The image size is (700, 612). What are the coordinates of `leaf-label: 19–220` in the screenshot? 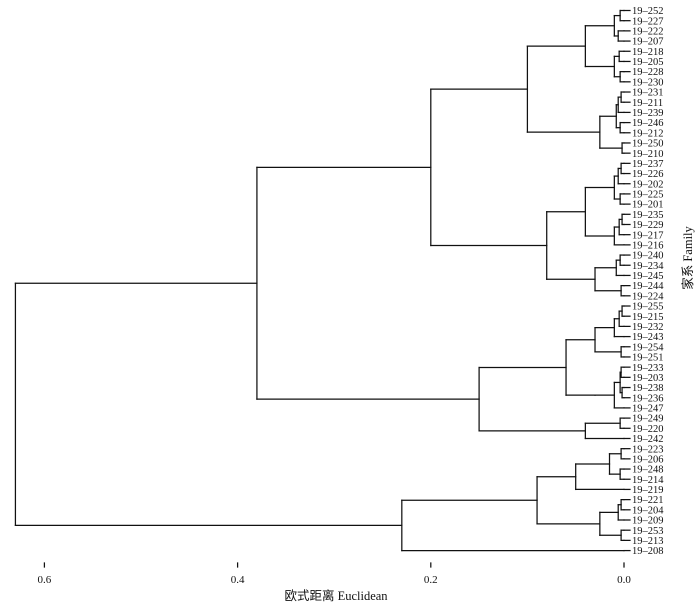 It's located at (648, 429).